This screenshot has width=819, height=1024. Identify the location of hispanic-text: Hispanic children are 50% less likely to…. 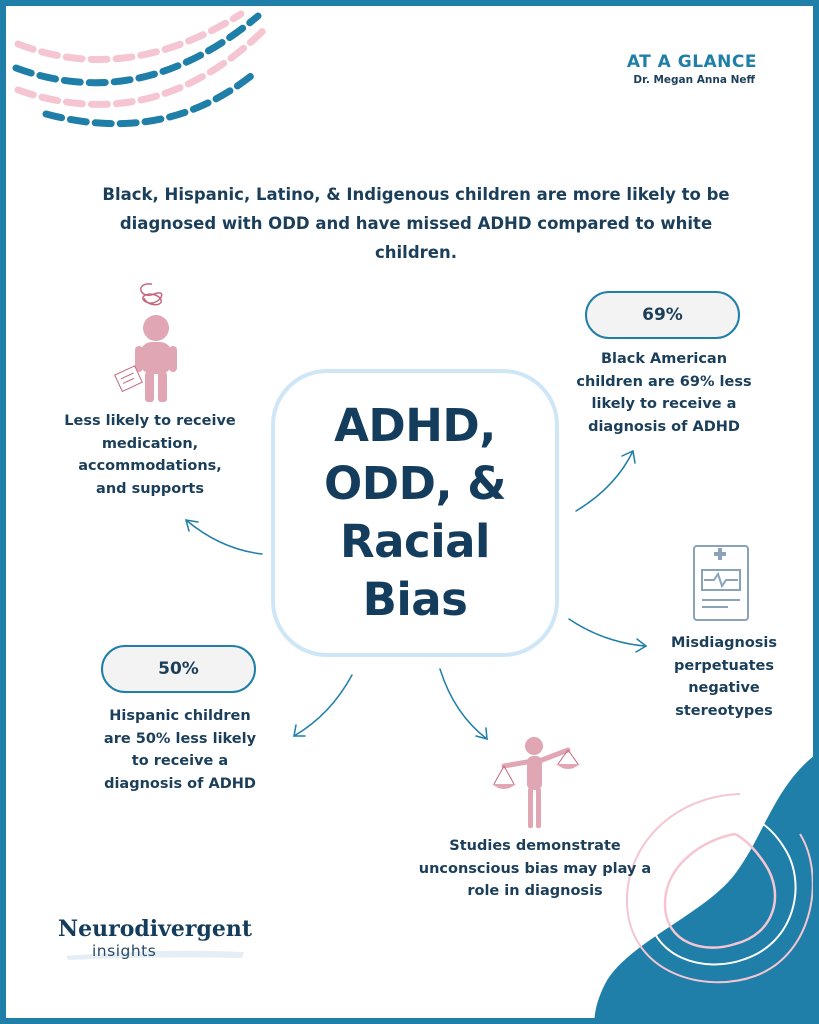
(180, 750).